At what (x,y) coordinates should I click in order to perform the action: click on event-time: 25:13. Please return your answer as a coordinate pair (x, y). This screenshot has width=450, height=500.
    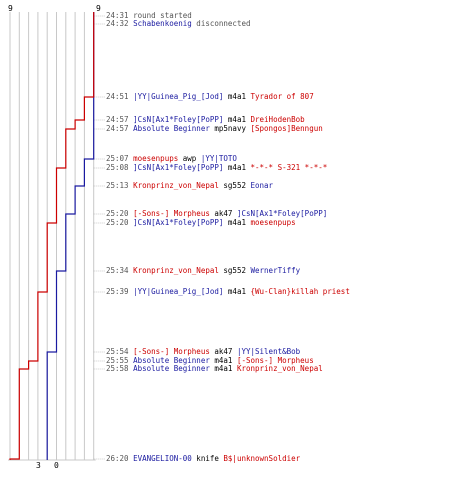
    Looking at the image, I should click on (120, 185).